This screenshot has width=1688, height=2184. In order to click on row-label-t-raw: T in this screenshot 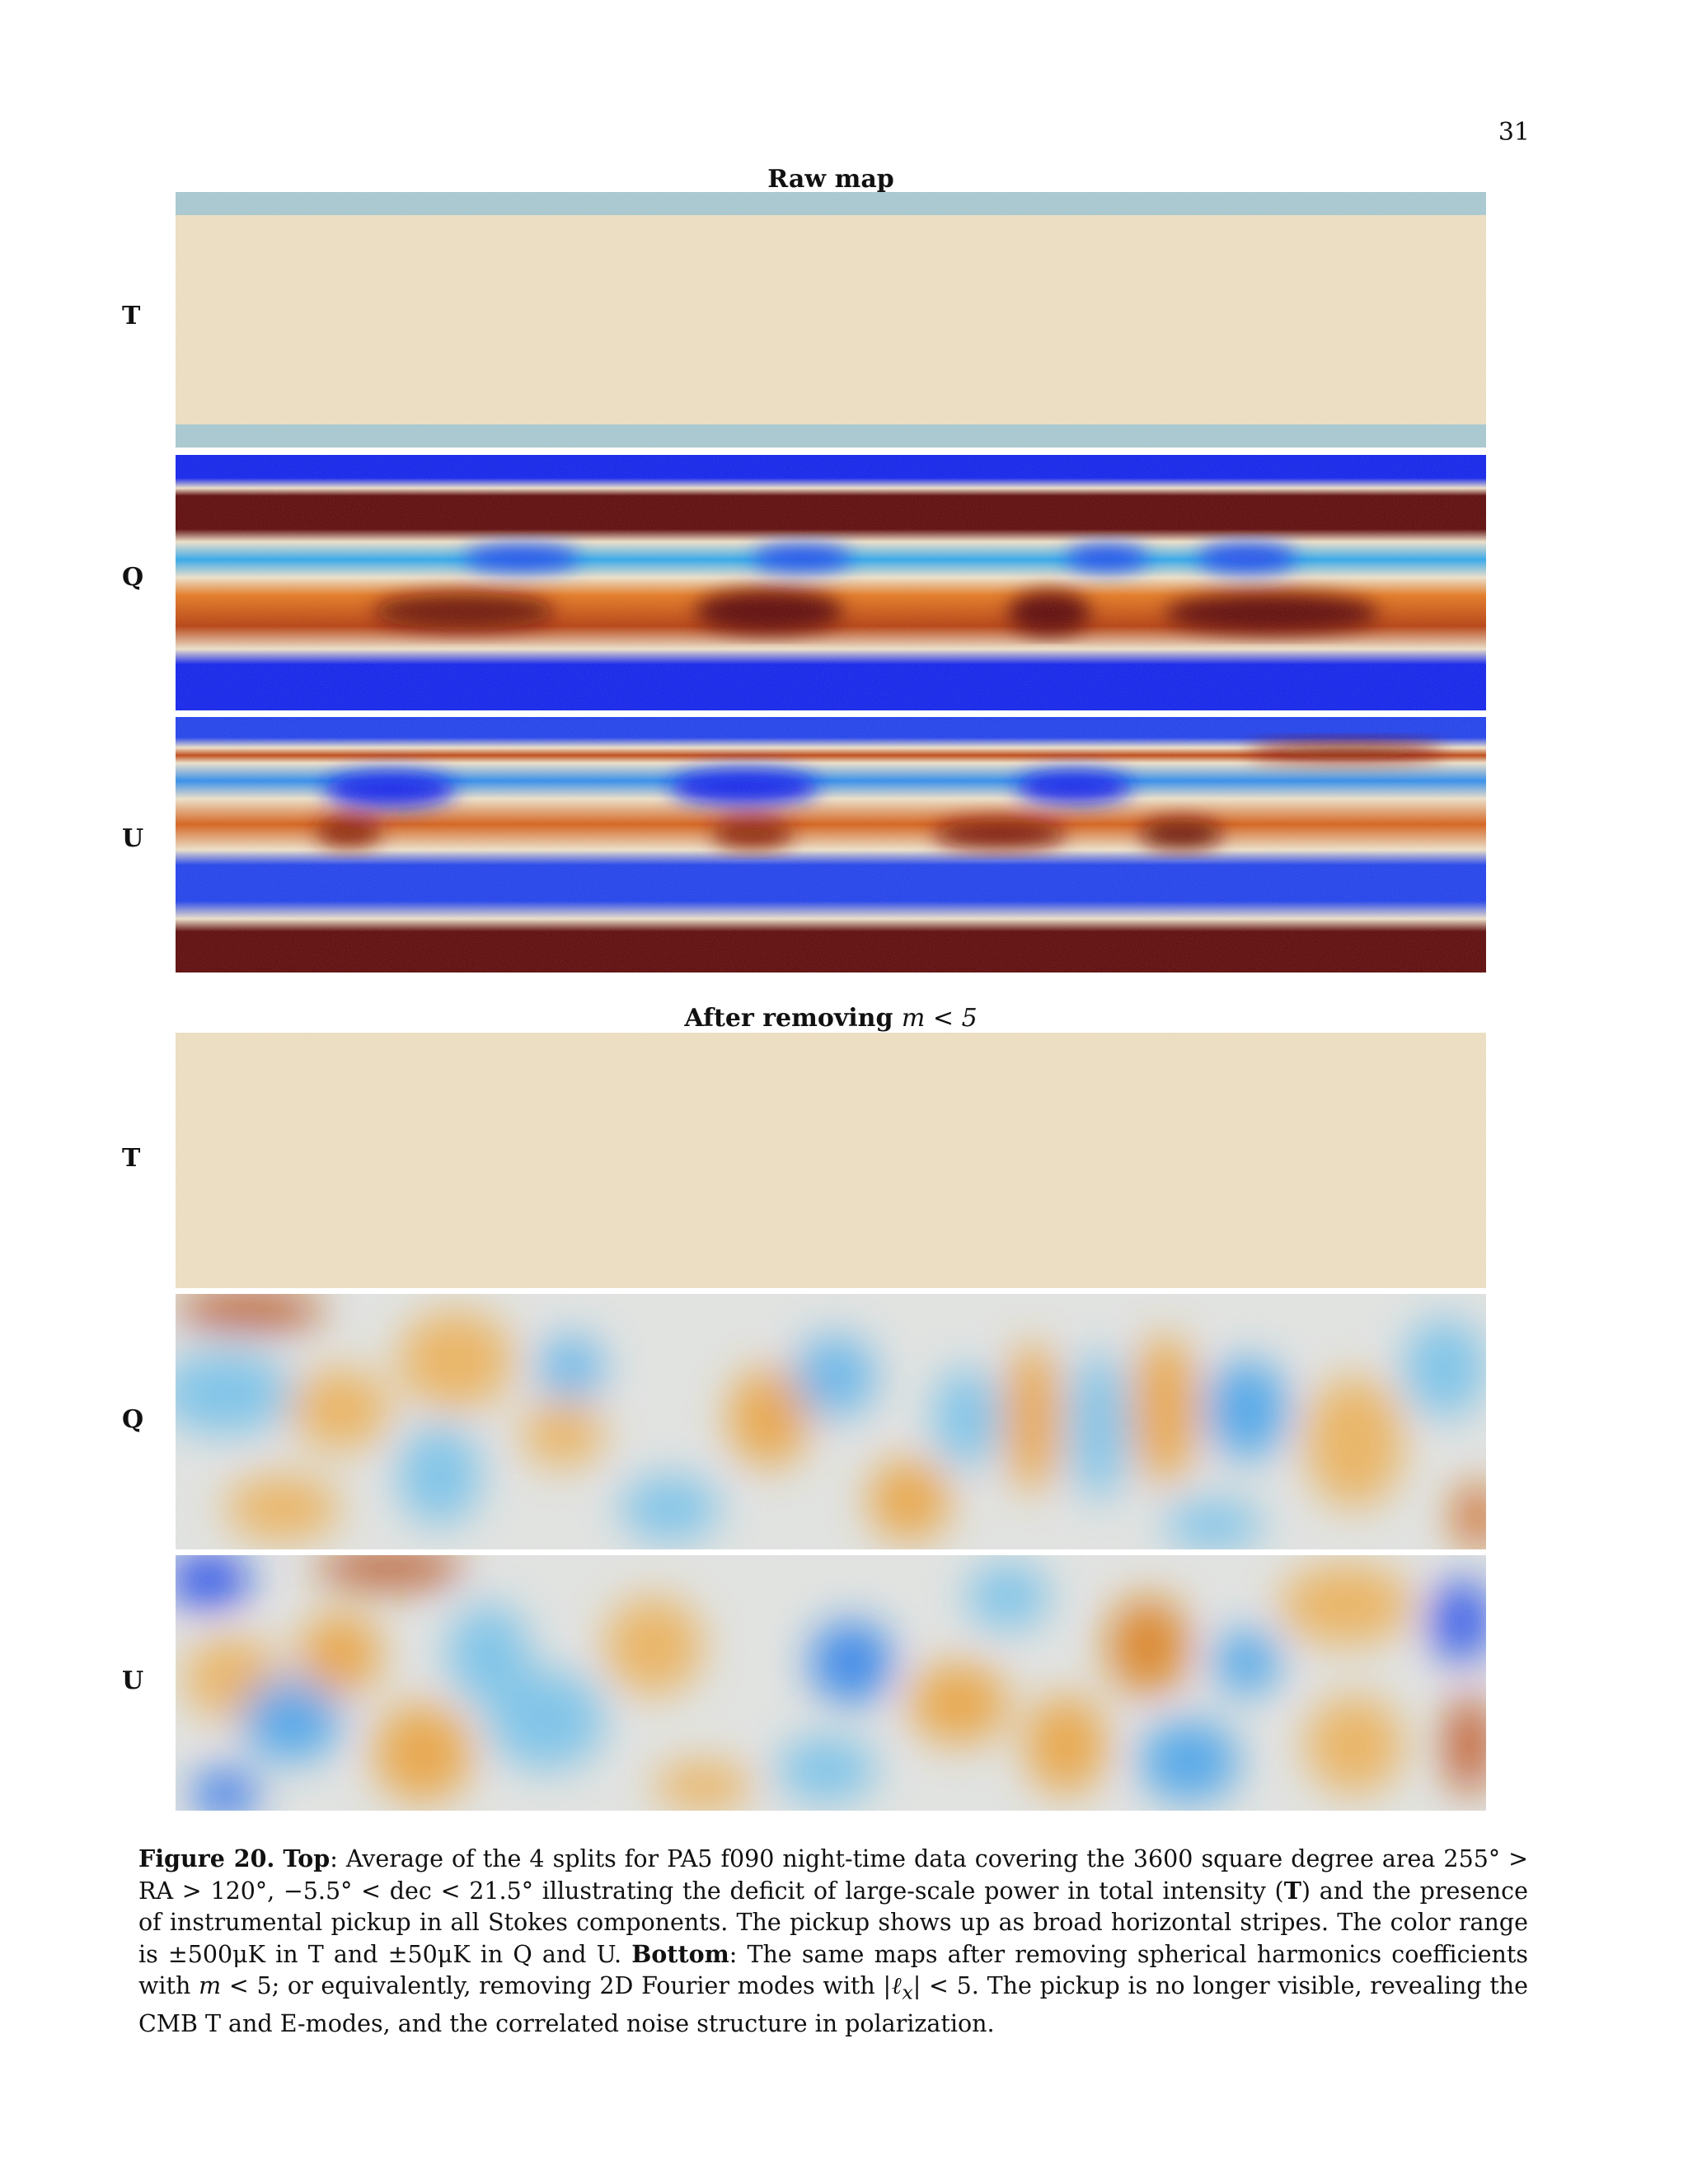, I will do `click(131, 316)`.